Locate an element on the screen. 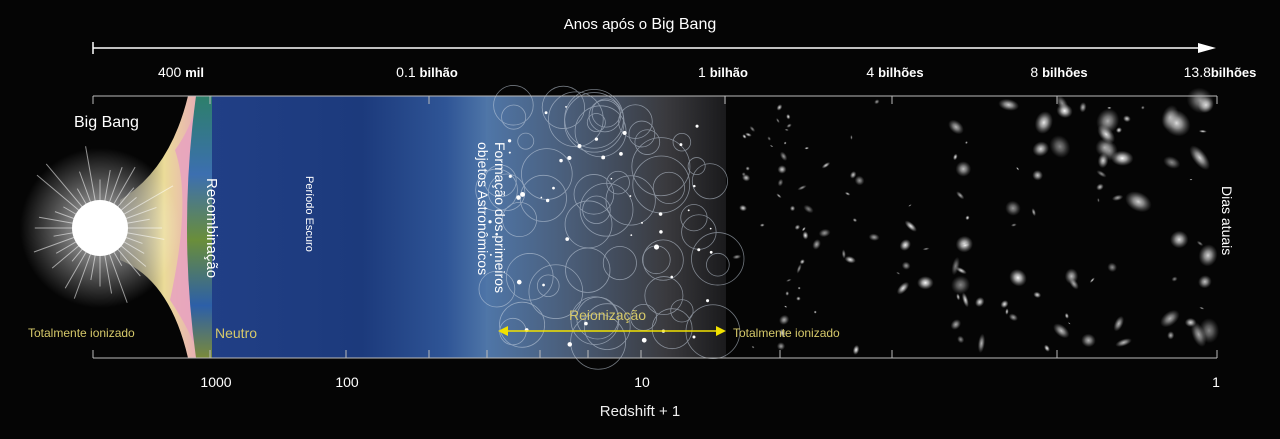 This screenshot has width=1280, height=439. recombination-label: Recombinação is located at coordinates (211, 228).